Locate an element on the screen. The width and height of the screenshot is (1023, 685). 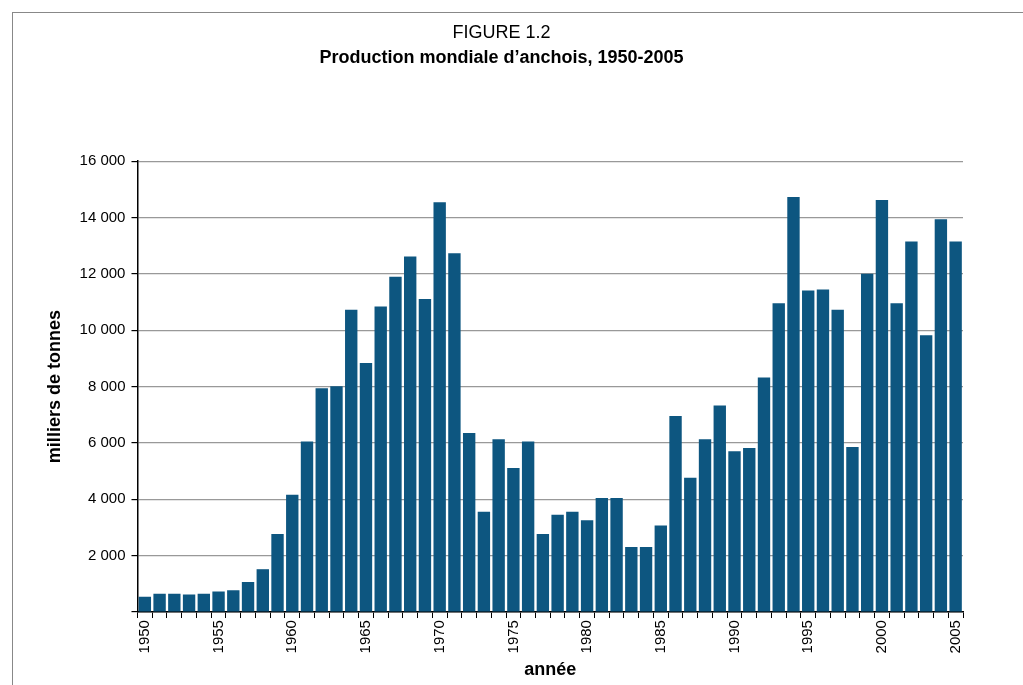
x-tick-label: 1995 is located at coordinates (807, 637).